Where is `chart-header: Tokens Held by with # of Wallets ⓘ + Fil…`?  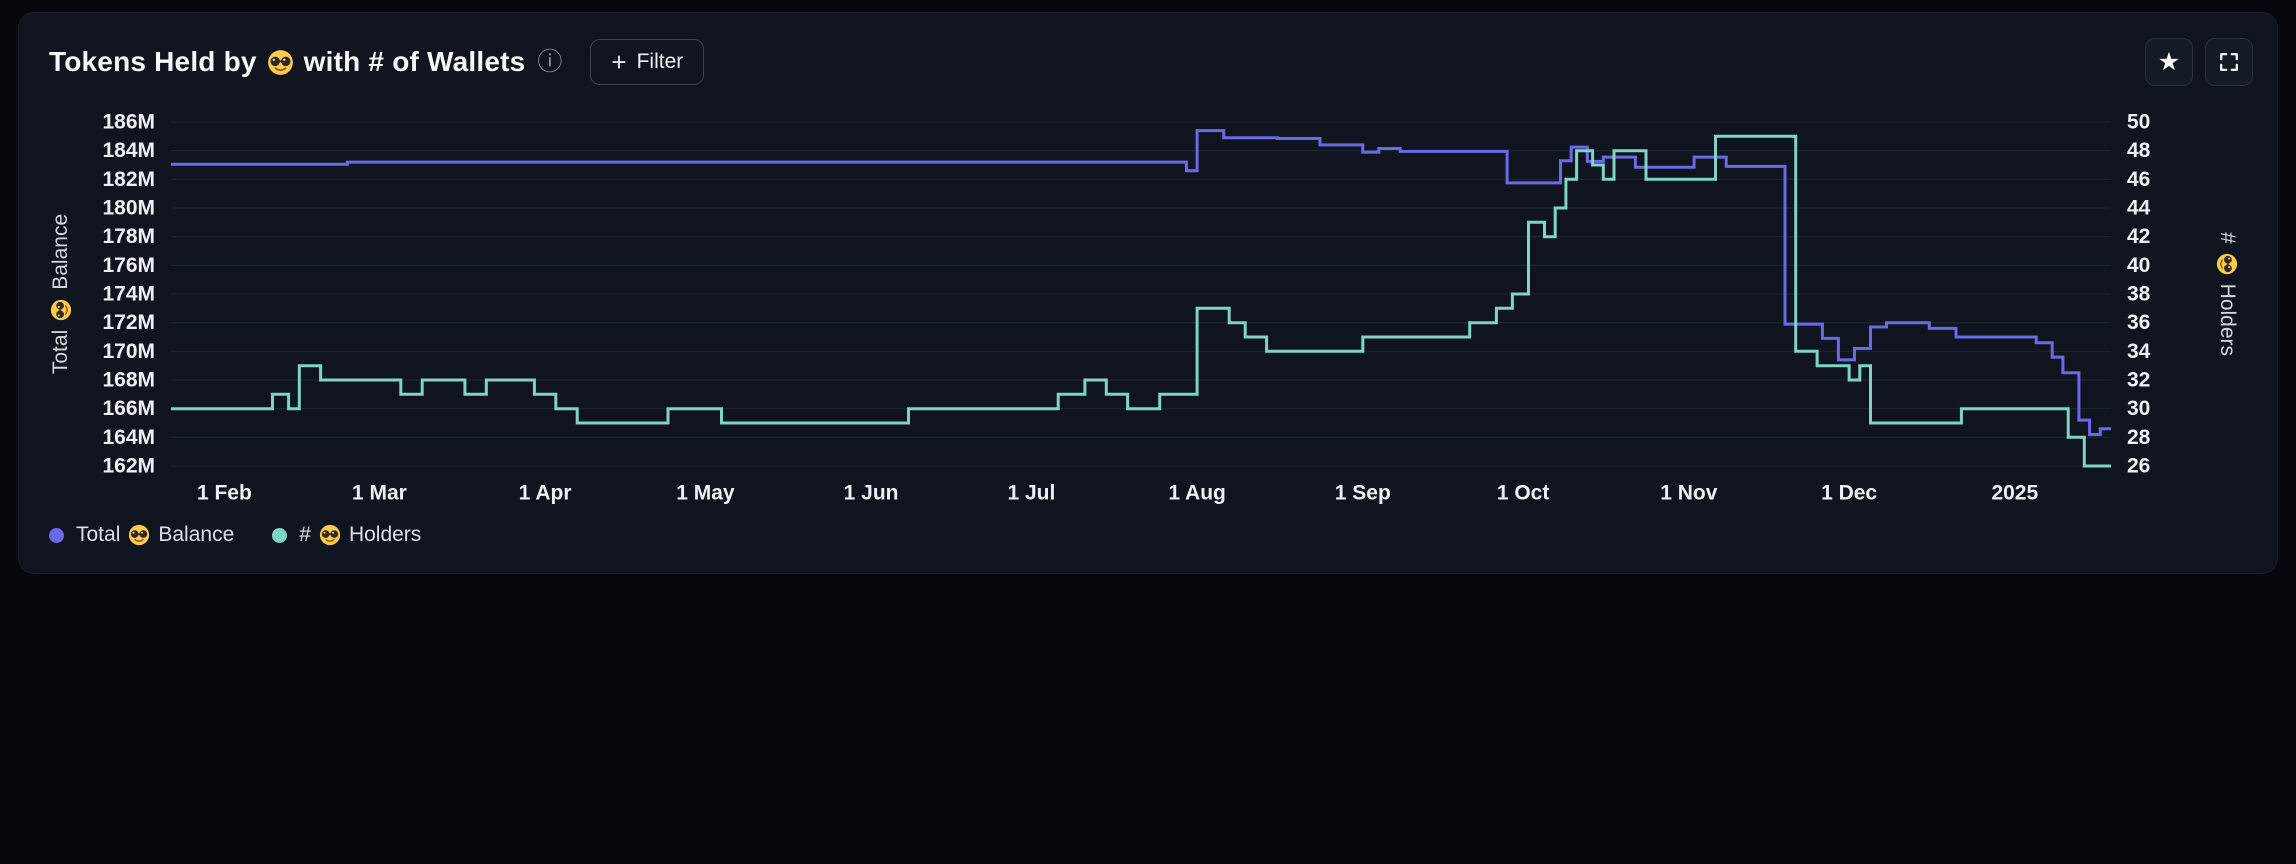 chart-header: Tokens Held by with # of Wallets ⓘ + Fil… is located at coordinates (1151, 62).